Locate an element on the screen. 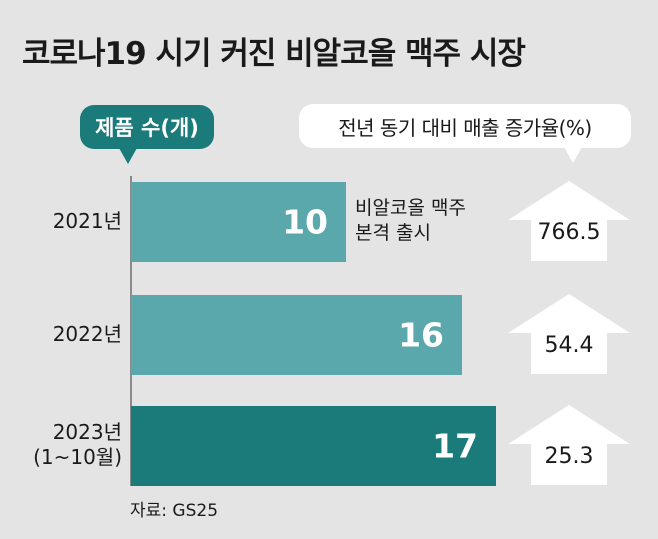  category-label-line: 2021년 is located at coordinates (87, 221).